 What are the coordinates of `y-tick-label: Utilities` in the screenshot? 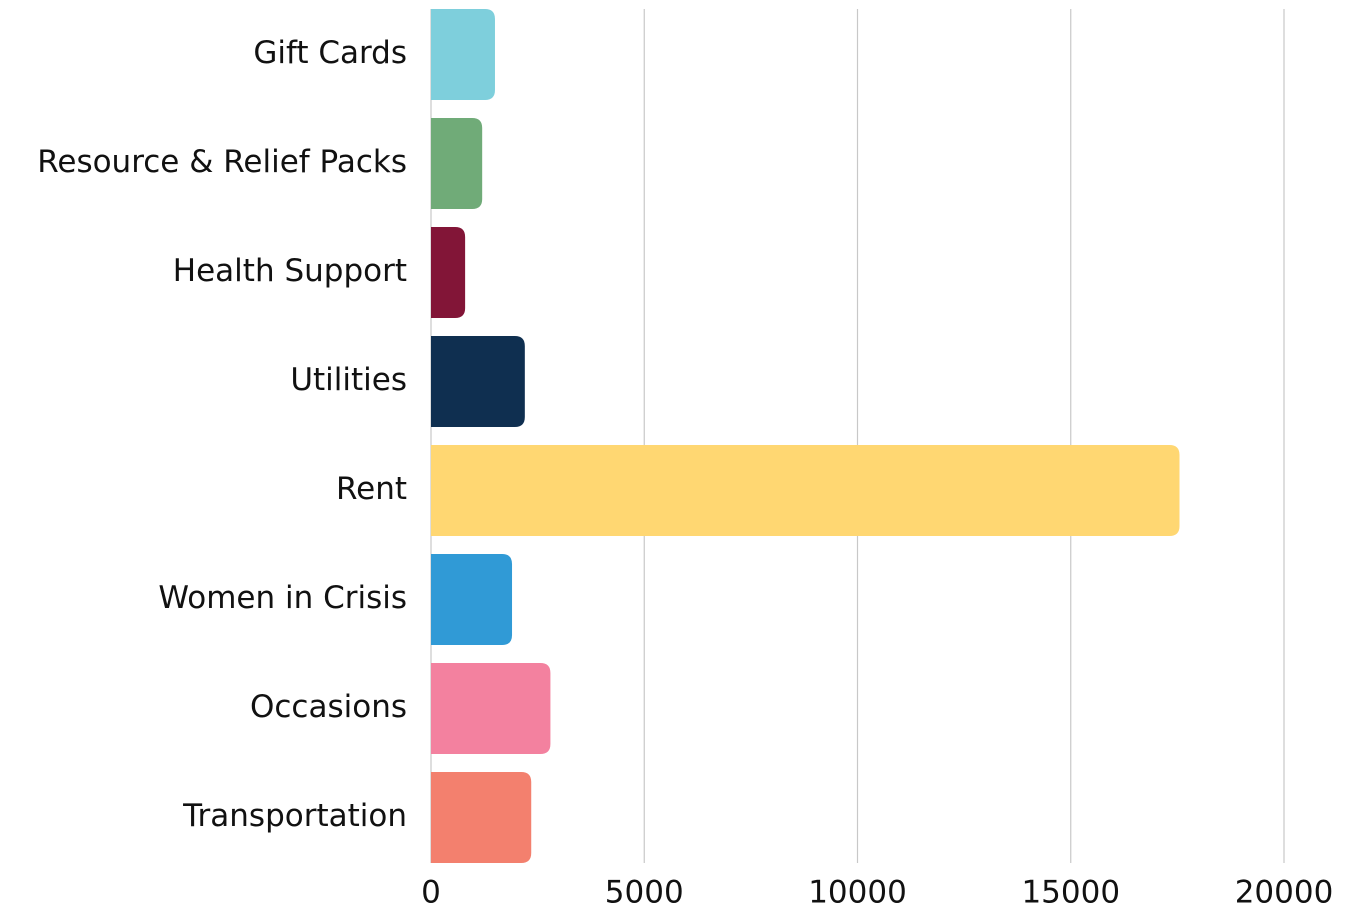 It's located at (348, 380).